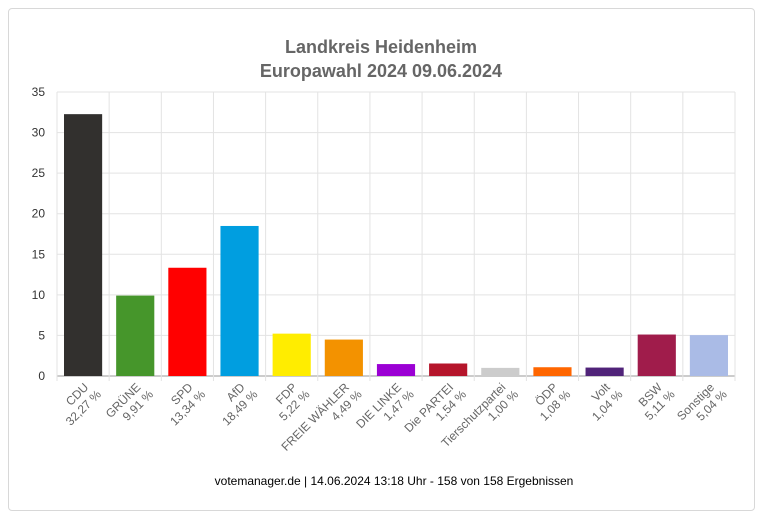 The height and width of the screenshot is (527, 765). What do you see at coordinates (135, 335) in the screenshot?
I see `bar-grüne` at bounding box center [135, 335].